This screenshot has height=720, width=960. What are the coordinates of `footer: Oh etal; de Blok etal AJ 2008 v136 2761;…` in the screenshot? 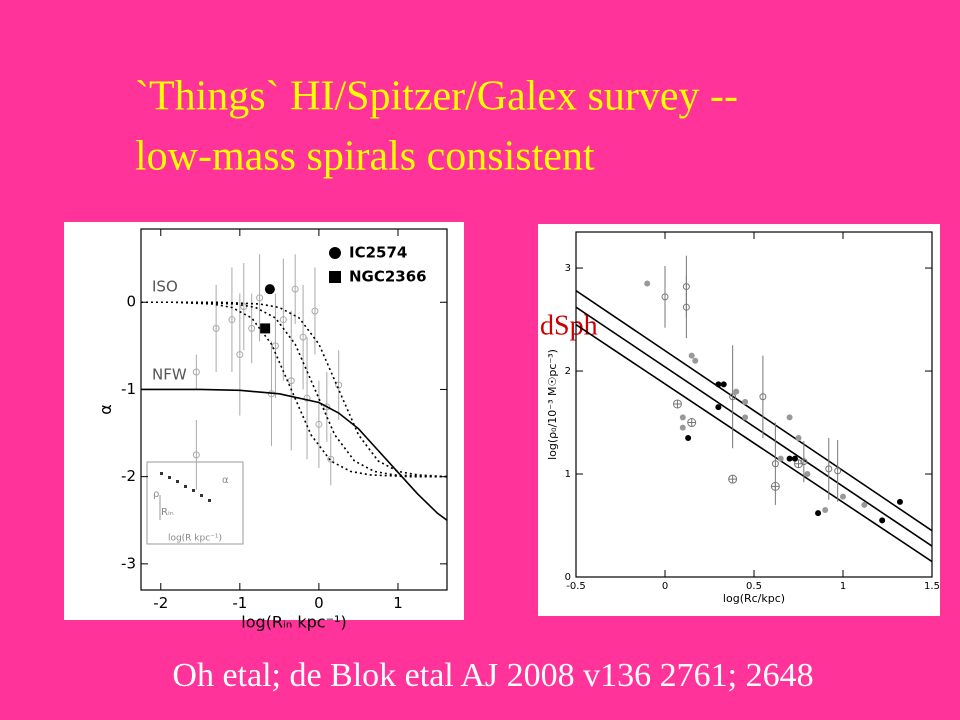 It's located at (492, 675).